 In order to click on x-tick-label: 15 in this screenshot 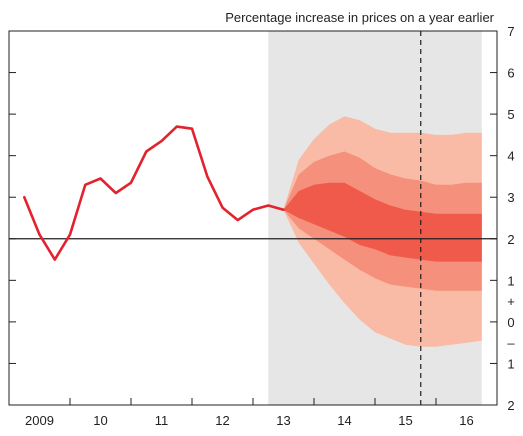, I will do `click(405, 420)`.